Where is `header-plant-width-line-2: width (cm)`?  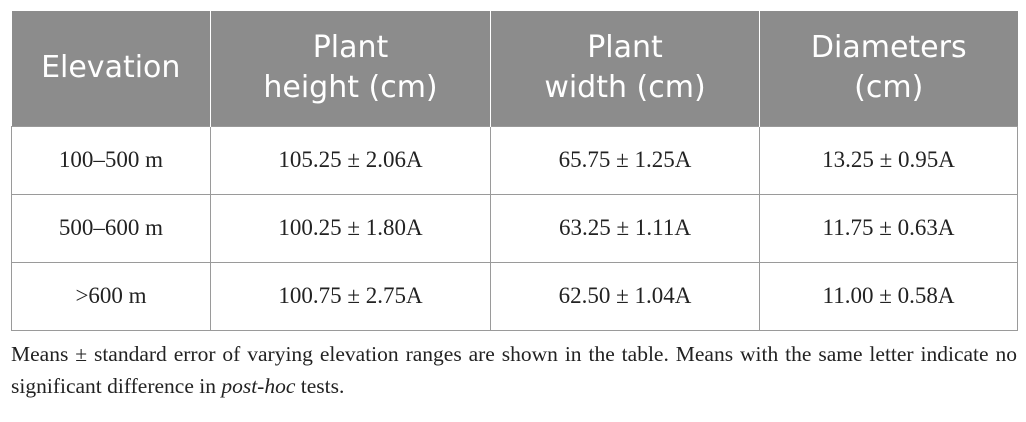 header-plant-width-line-2: width (cm) is located at coordinates (625, 88).